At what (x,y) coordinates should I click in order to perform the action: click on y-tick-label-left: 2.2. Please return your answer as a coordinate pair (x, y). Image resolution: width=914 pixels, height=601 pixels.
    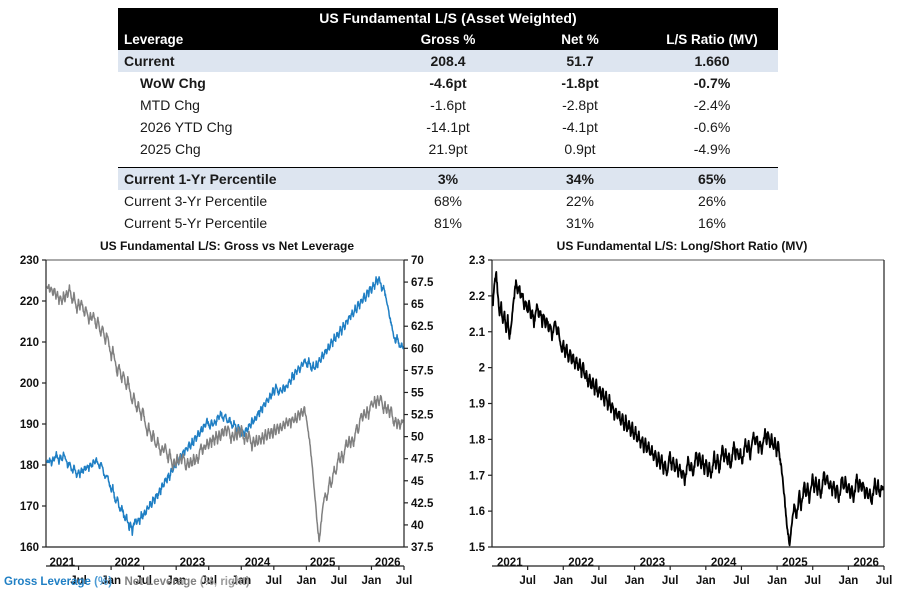
    Looking at the image, I should click on (477, 297).